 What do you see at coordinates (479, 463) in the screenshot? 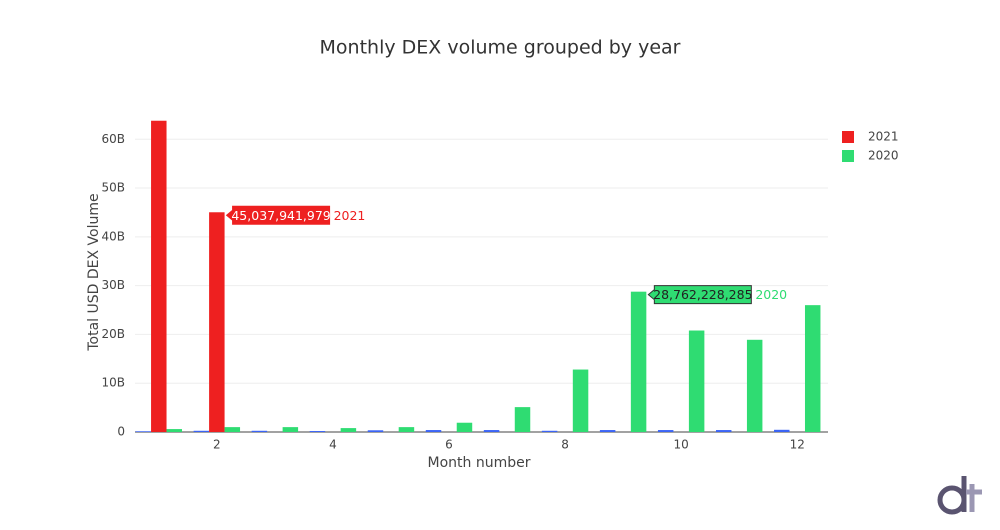
I see `x-axis-title: Month number` at bounding box center [479, 463].